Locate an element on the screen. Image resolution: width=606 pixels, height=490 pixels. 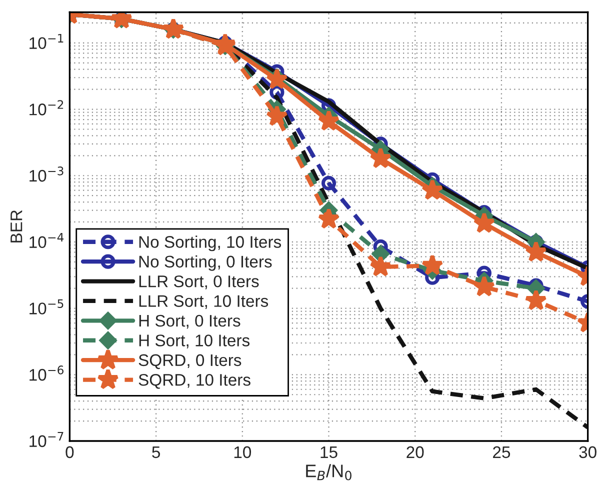
legend-label: SQRD, 10 Iters is located at coordinates (194, 381).